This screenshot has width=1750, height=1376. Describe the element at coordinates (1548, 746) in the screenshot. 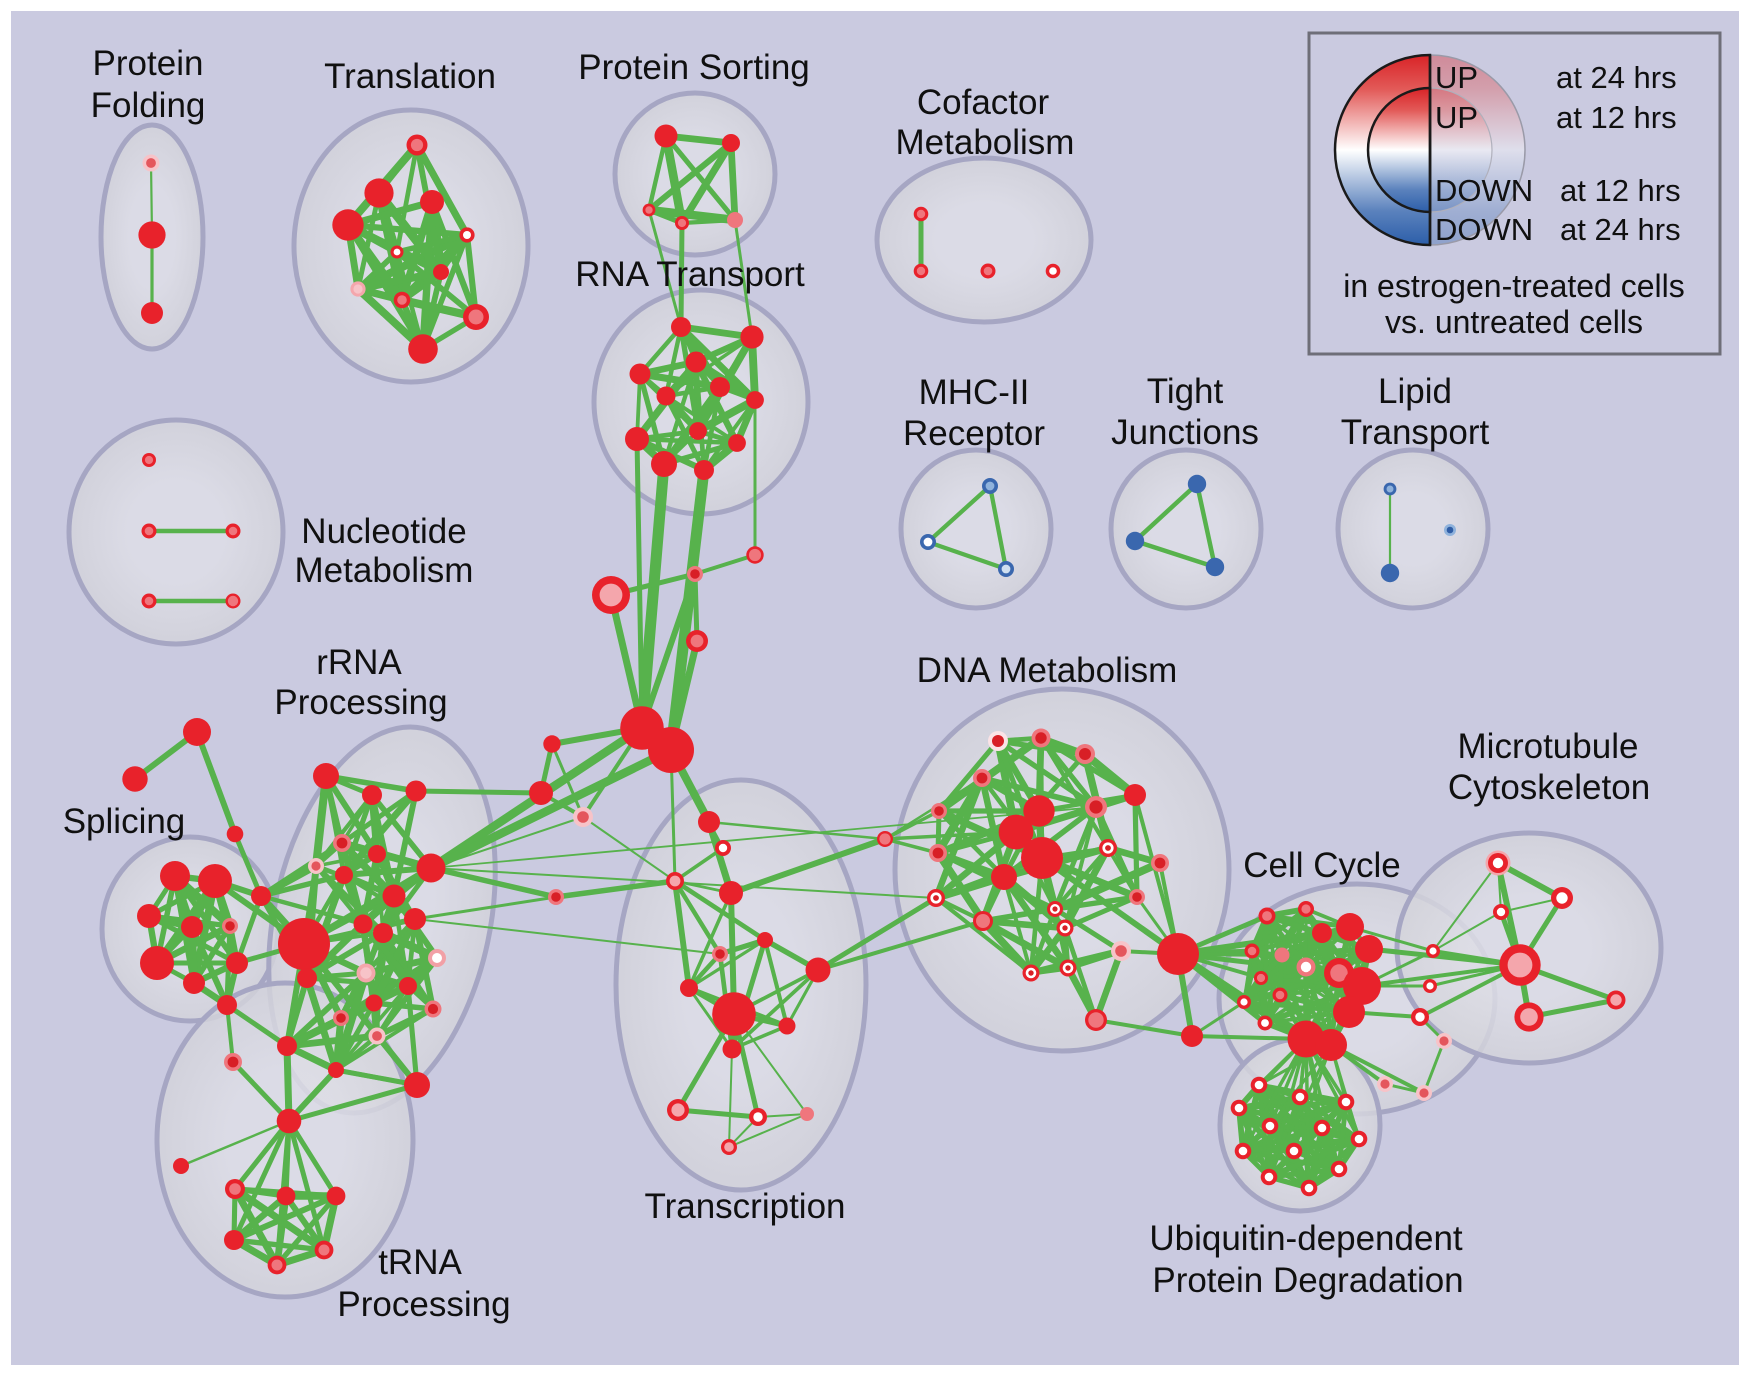

I see `svg-text: Microtubule` at that location.